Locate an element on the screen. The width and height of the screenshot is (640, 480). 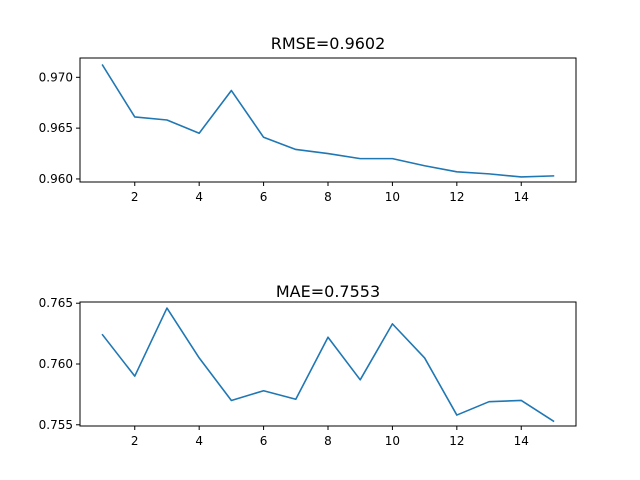
mae-chart-title: MAE=0.7553 is located at coordinates (328, 291).